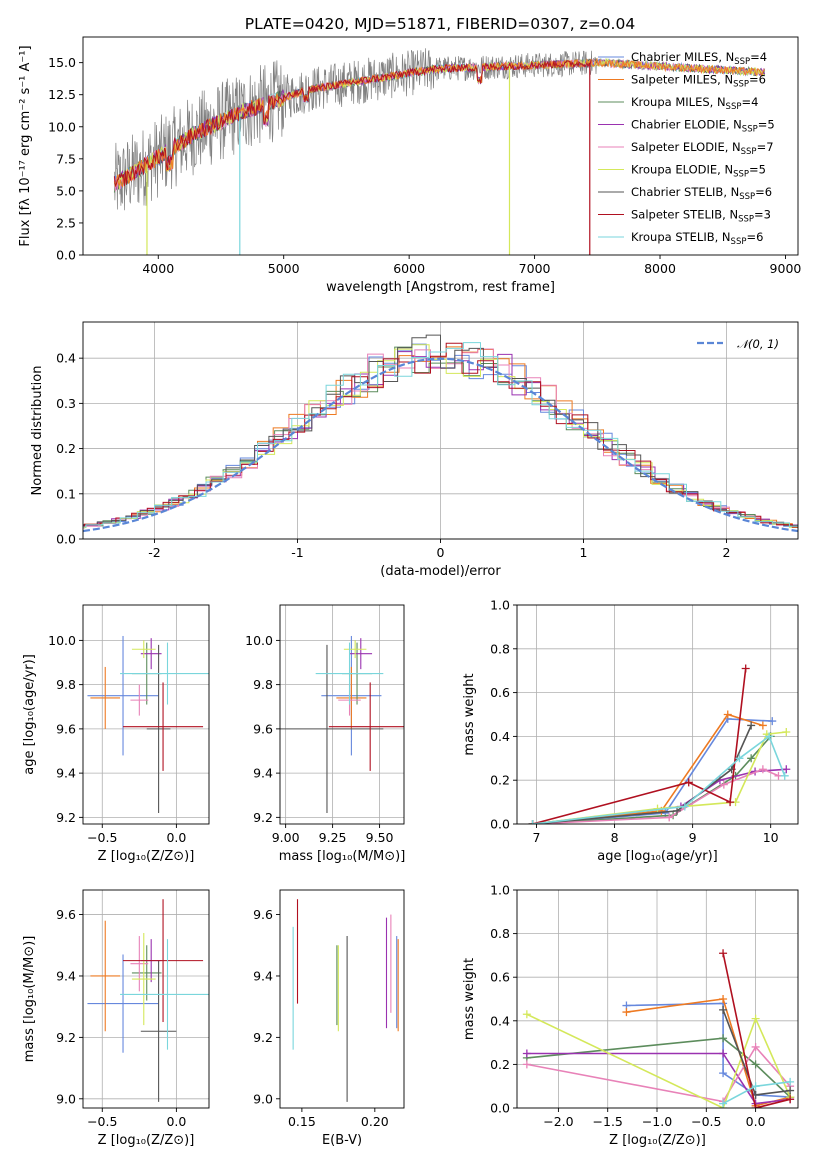 This screenshot has width=819, height=1170. What do you see at coordinates (500, 933) in the screenshot?
I see `weight_vs_Z-ytick-label: 0.8` at bounding box center [500, 933].